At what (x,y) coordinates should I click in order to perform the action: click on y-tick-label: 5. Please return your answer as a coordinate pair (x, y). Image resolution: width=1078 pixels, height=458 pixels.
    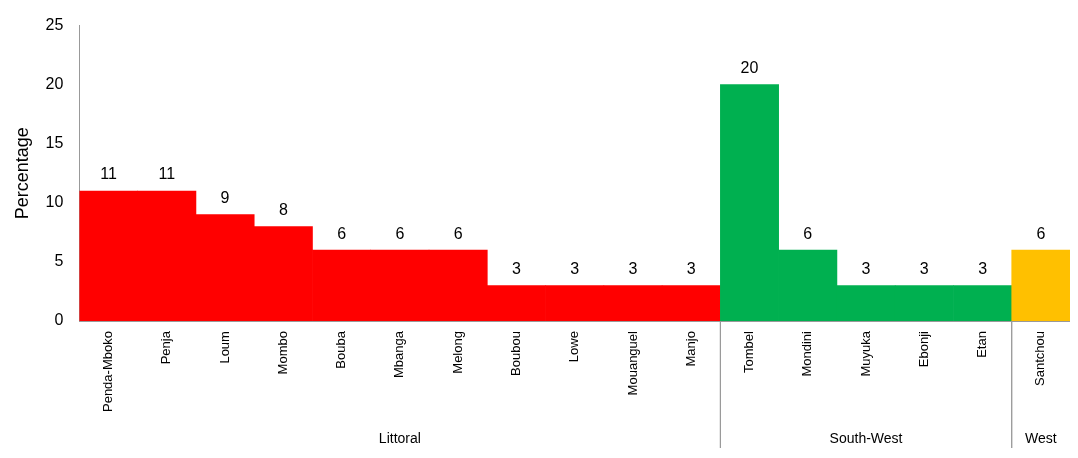
    Looking at the image, I should click on (59, 261).